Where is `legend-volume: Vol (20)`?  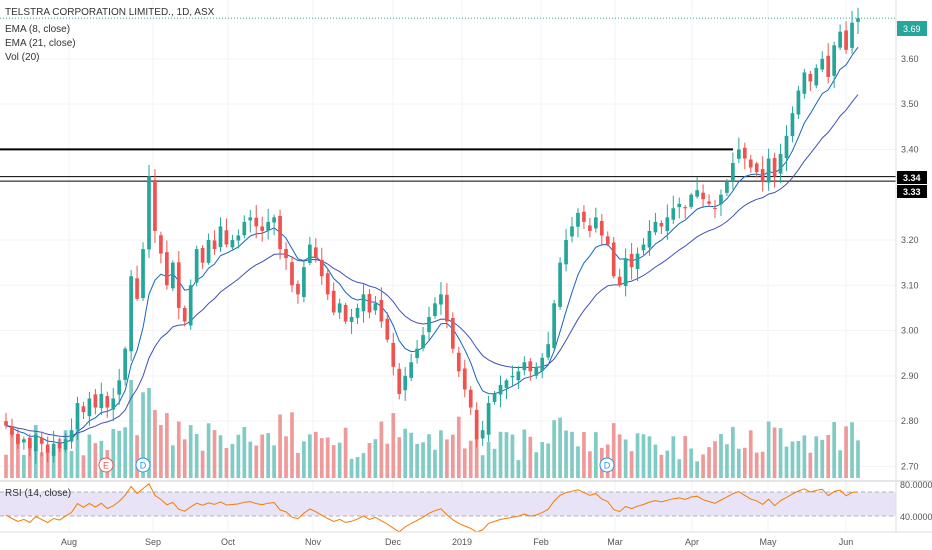
legend-volume: Vol (20) is located at coordinates (22, 57).